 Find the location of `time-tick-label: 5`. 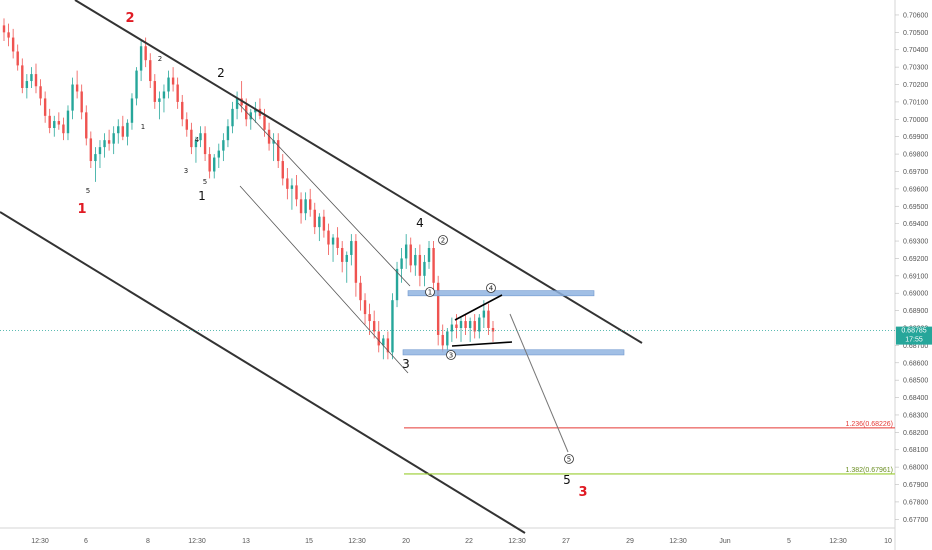

time-tick-label: 5 is located at coordinates (789, 541).